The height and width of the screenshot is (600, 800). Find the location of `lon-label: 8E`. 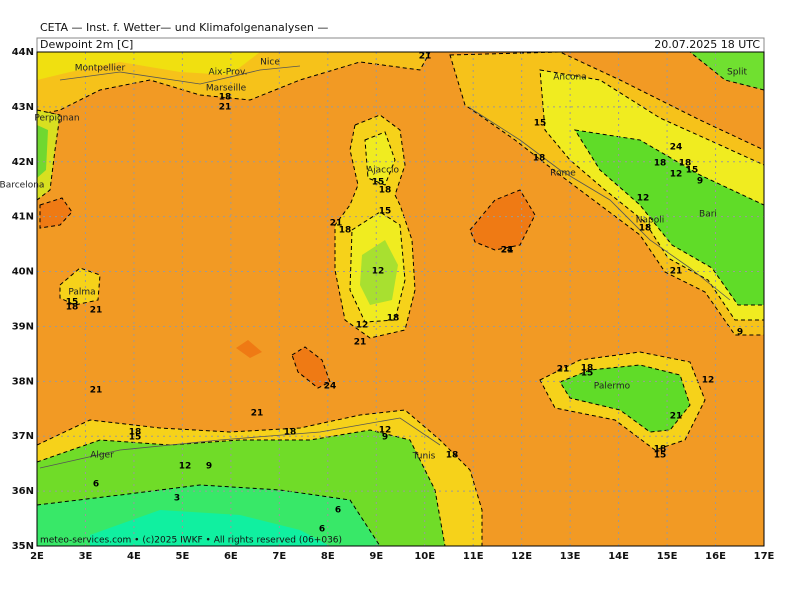

lon-label: 8E is located at coordinates (328, 556).